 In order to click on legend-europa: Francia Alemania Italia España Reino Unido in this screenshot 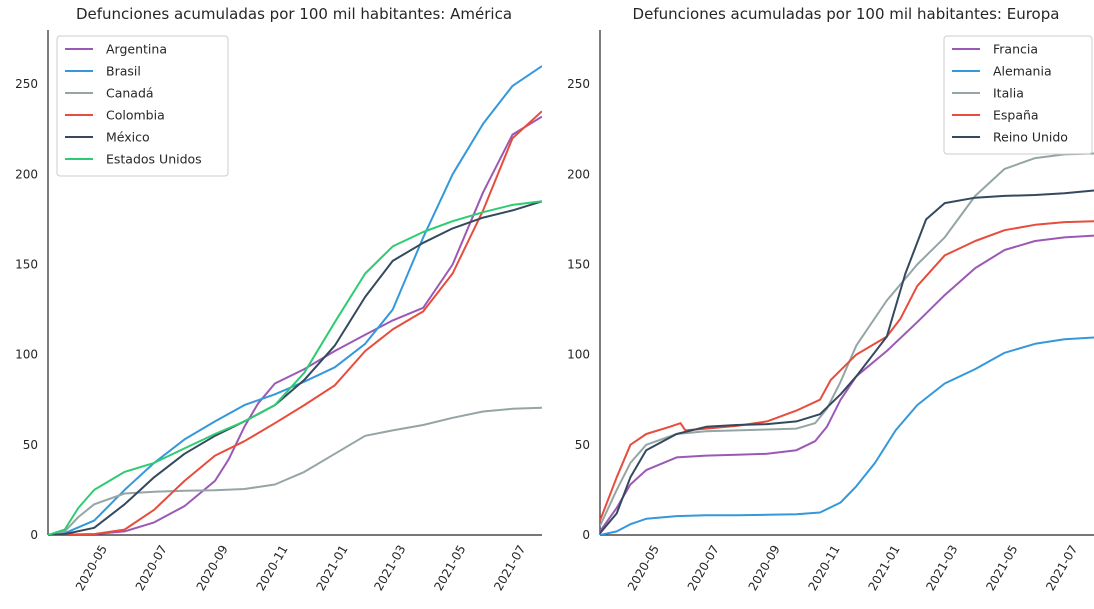, I will do `click(1018, 95)`.